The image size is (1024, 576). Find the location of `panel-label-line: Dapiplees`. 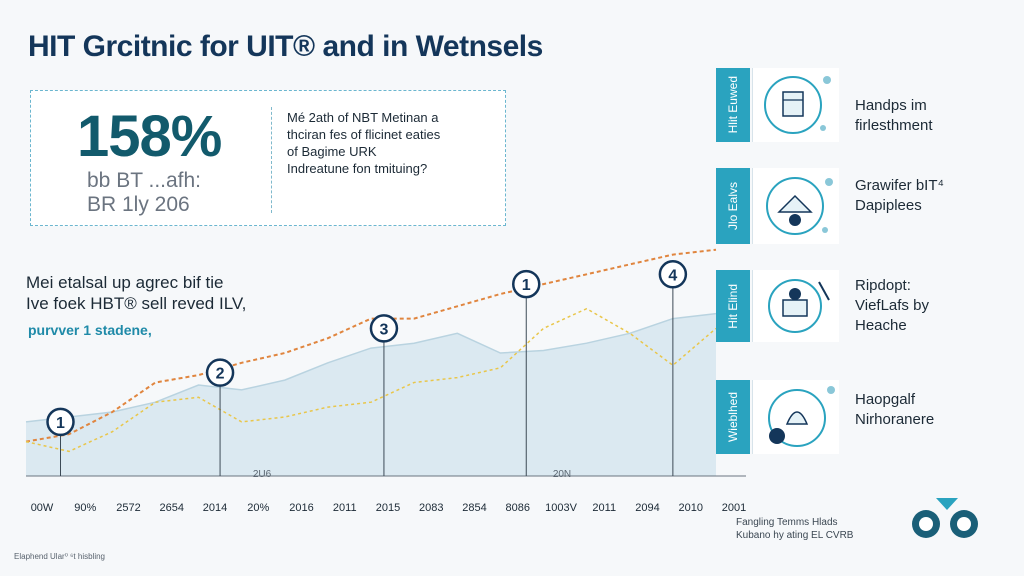

panel-label-line: Dapiplees is located at coordinates (888, 205).